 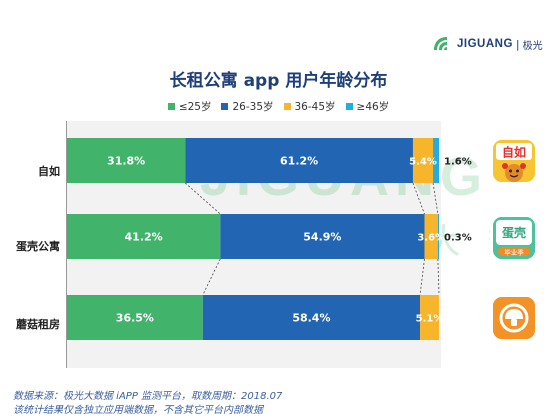 I want to click on y-axis-line, so click(x=66, y=244).